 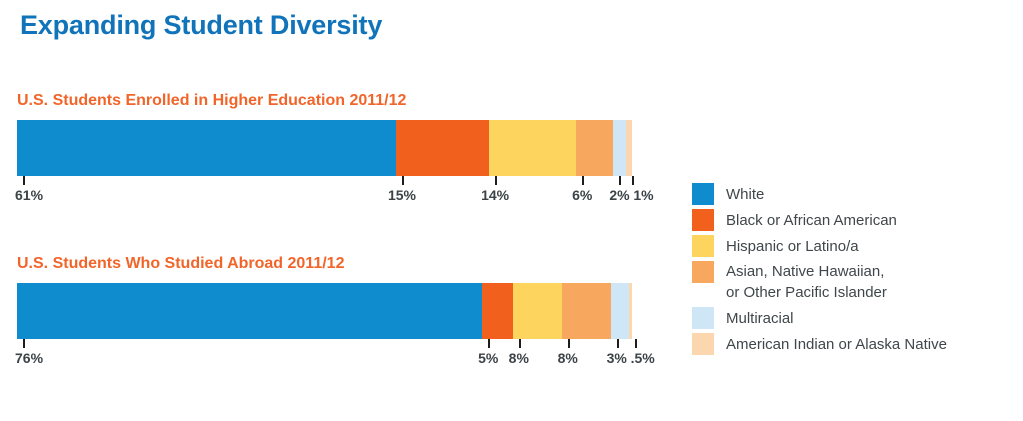 What do you see at coordinates (582, 195) in the screenshot?
I see `value-label: 6%` at bounding box center [582, 195].